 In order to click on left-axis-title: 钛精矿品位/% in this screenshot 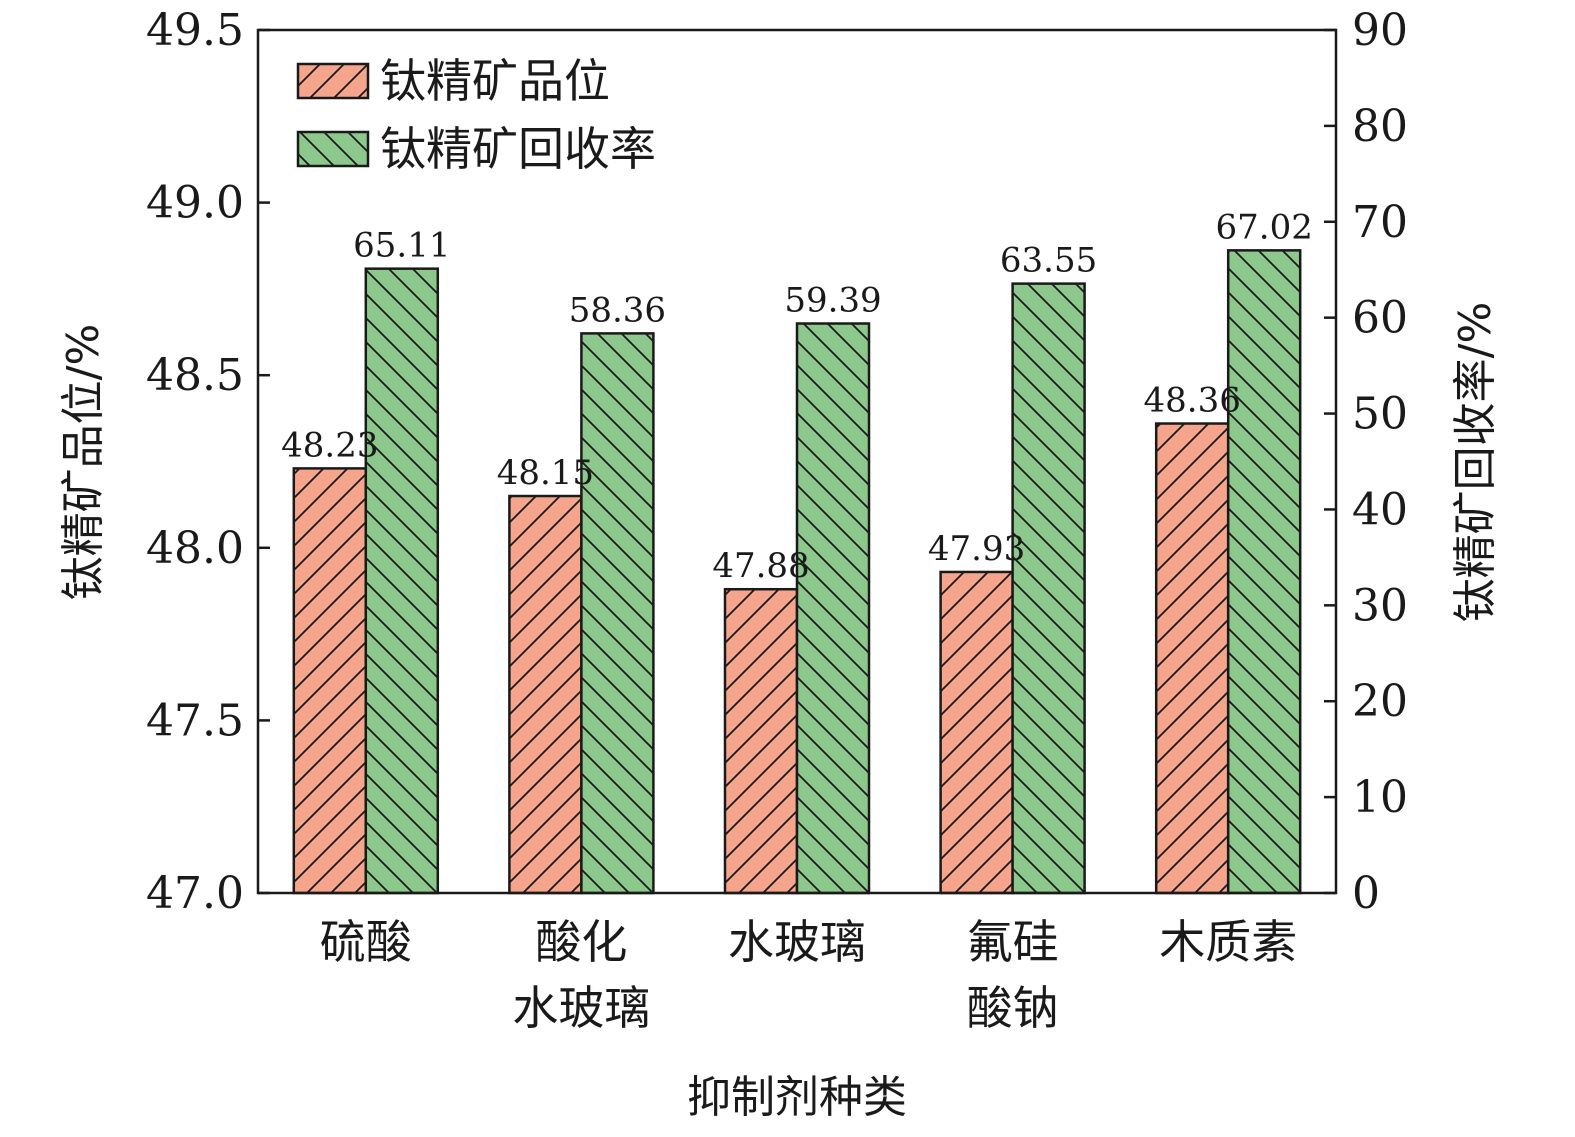, I will do `click(83, 462)`.